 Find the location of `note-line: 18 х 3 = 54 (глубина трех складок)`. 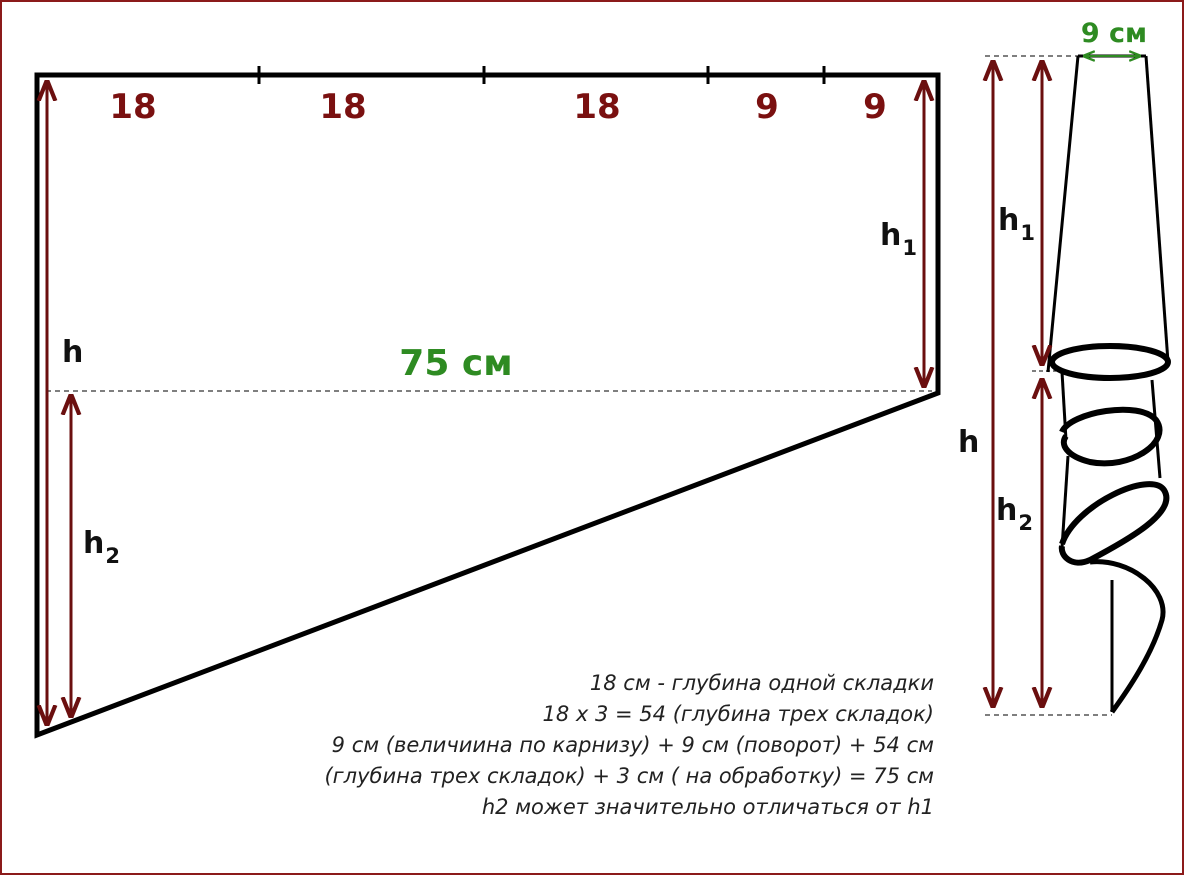

note-line: 18 х 3 = 54 (глубина трех складок) is located at coordinates (738, 714).